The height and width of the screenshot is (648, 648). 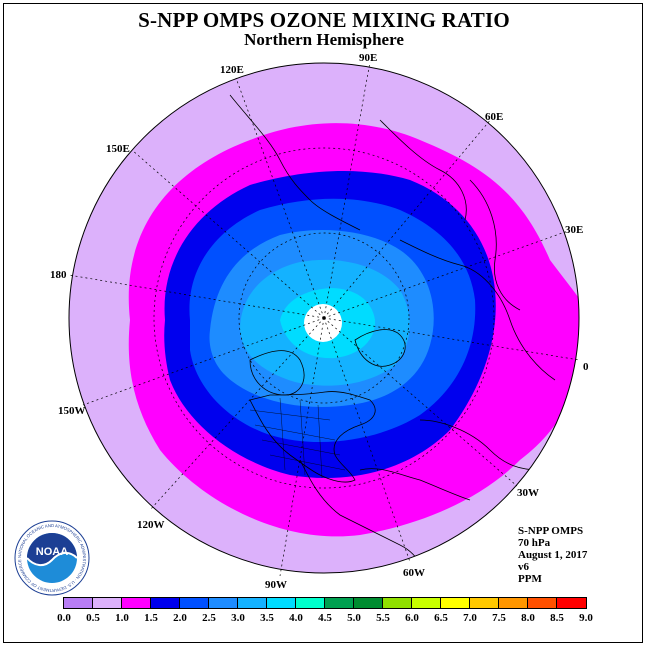 I want to click on colorbar-tick-label: 7.5, so click(x=499, y=618).